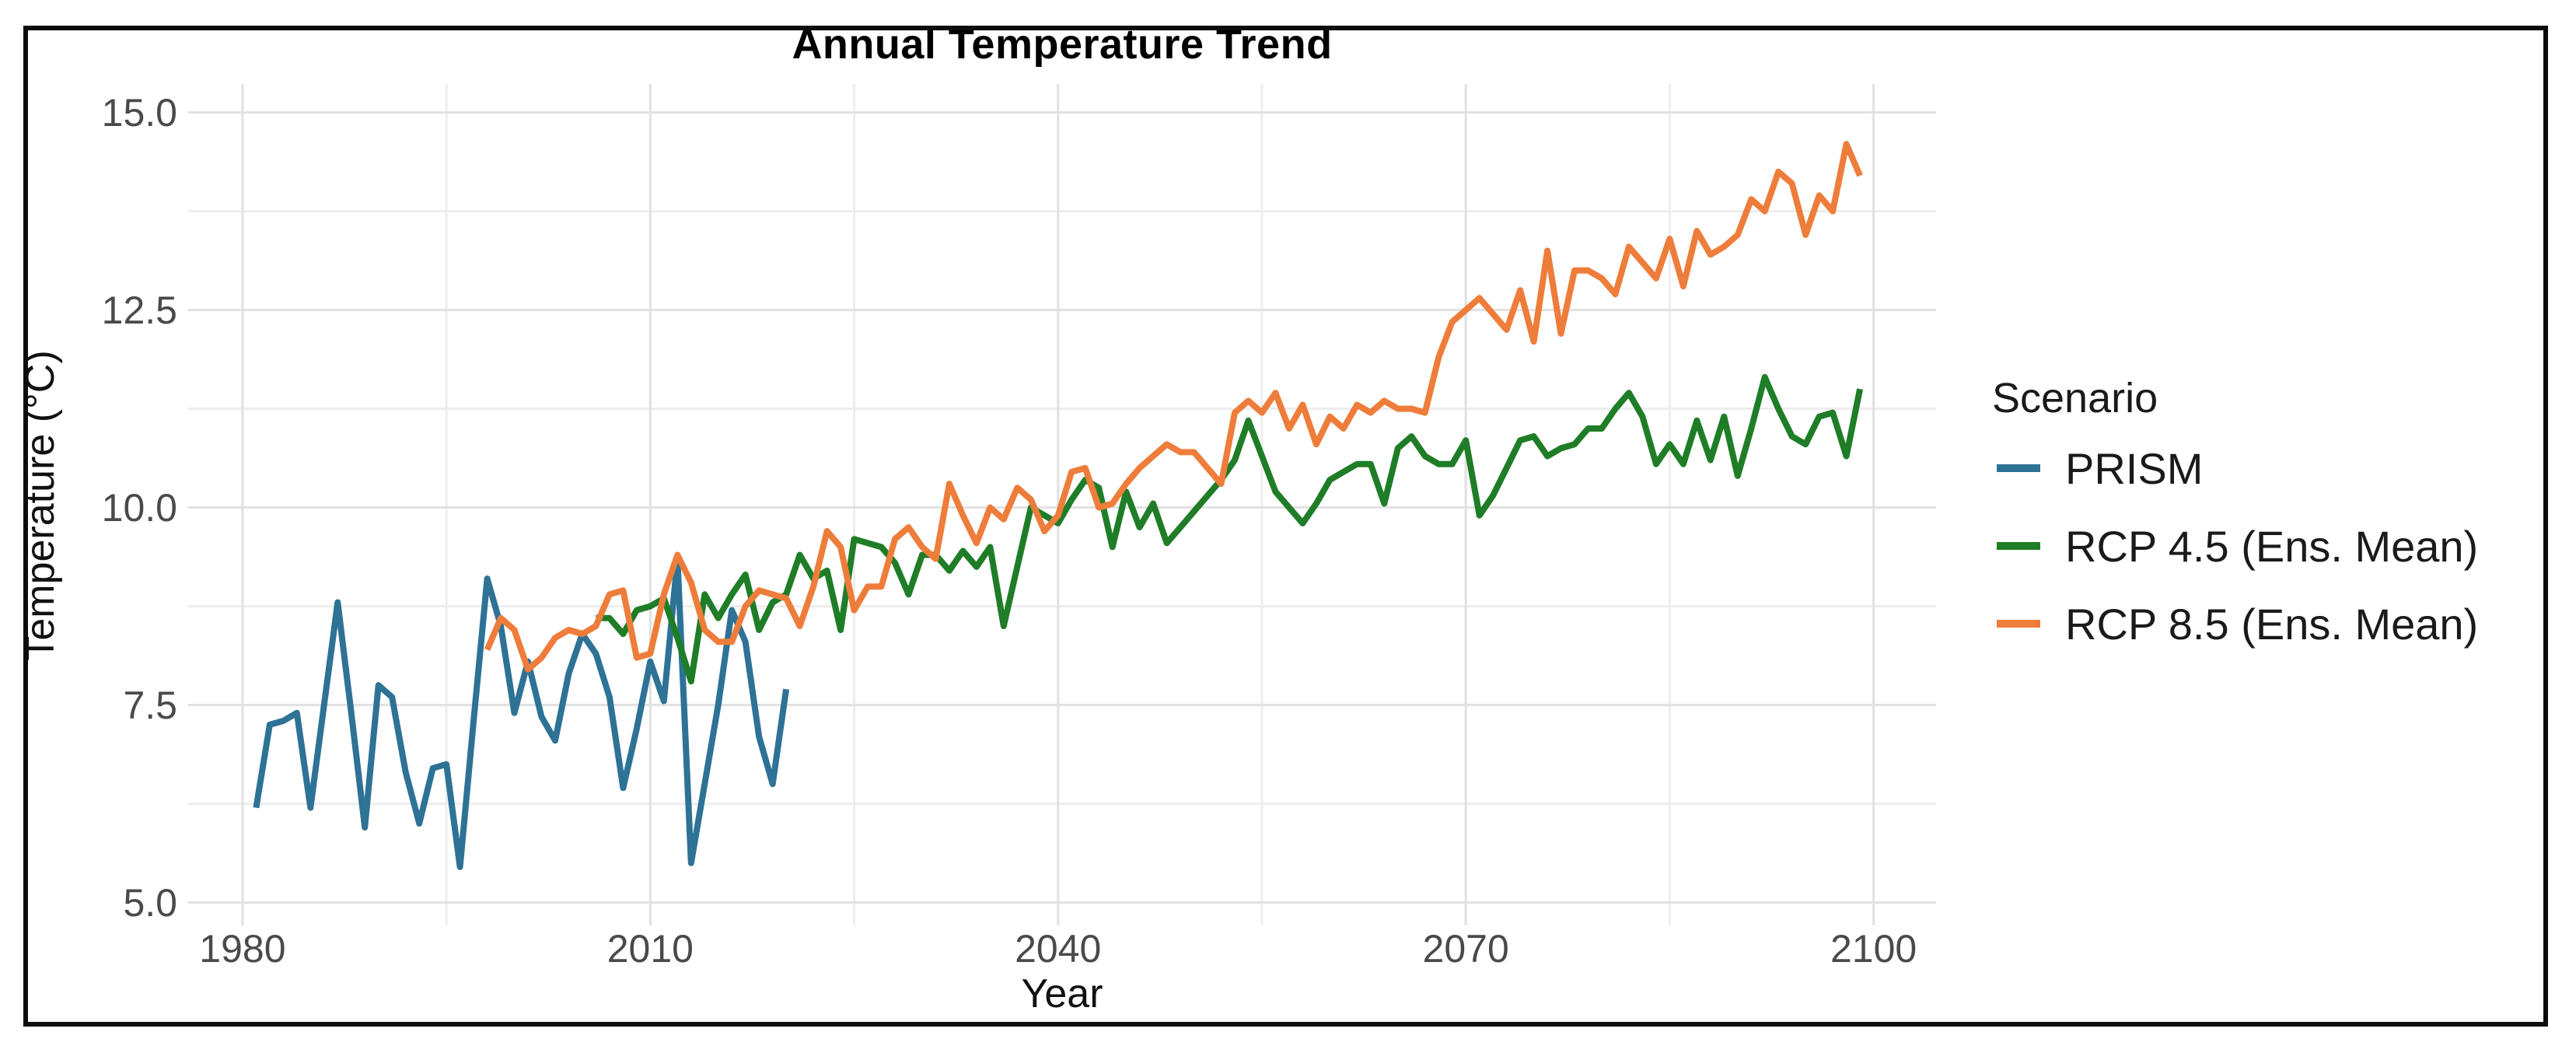 The width and height of the screenshot is (2576, 1060). What do you see at coordinates (2075, 399) in the screenshot?
I see `legend-title: Scenario` at bounding box center [2075, 399].